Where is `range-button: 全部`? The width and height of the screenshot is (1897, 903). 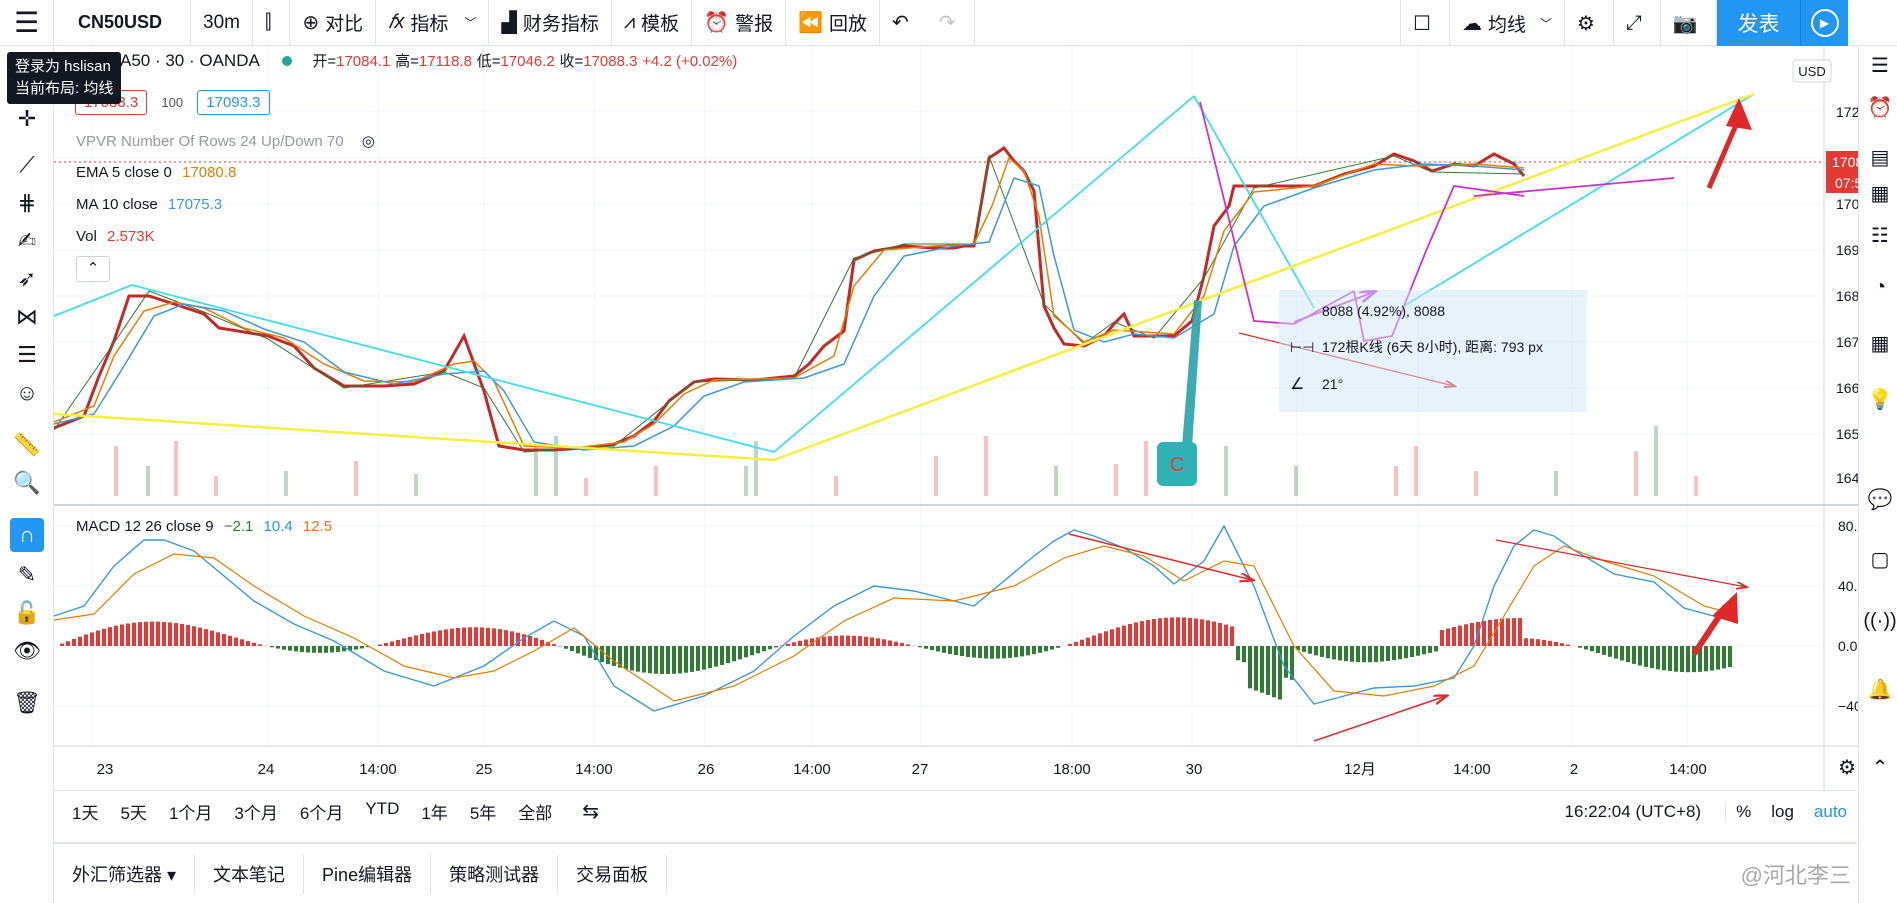 range-button: 全部 is located at coordinates (535, 813).